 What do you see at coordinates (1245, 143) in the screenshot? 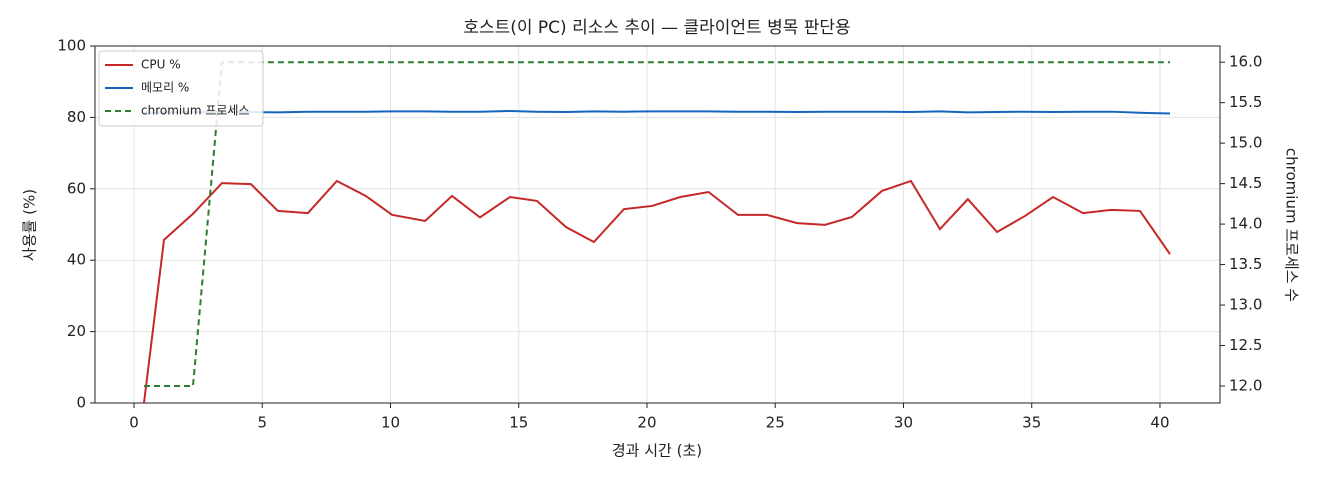
I see `y2-tick-label: 15.0` at bounding box center [1245, 143].